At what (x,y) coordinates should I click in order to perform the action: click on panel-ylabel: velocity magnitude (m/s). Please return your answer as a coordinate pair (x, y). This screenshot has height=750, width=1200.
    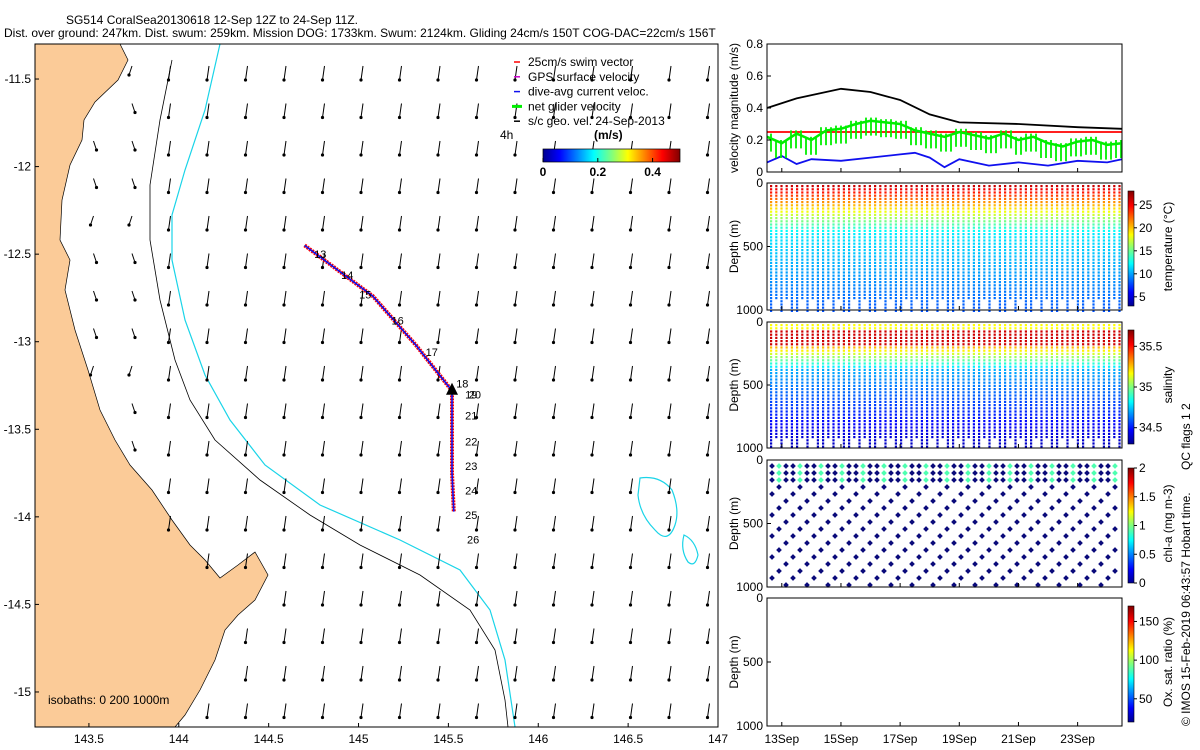
    Looking at the image, I should click on (734, 108).